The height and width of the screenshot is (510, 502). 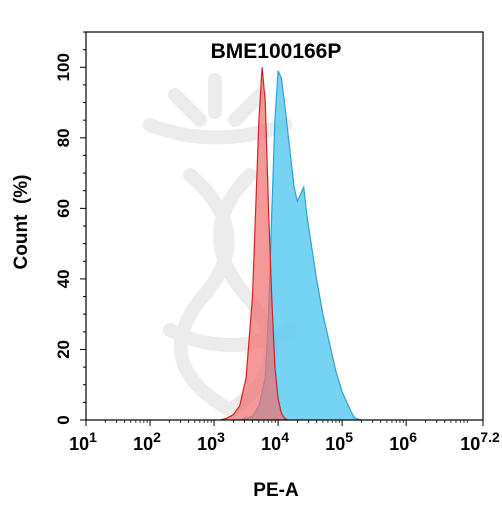 What do you see at coordinates (403, 441) in the screenshot?
I see `x-tick-label: 10⁶` at bounding box center [403, 441].